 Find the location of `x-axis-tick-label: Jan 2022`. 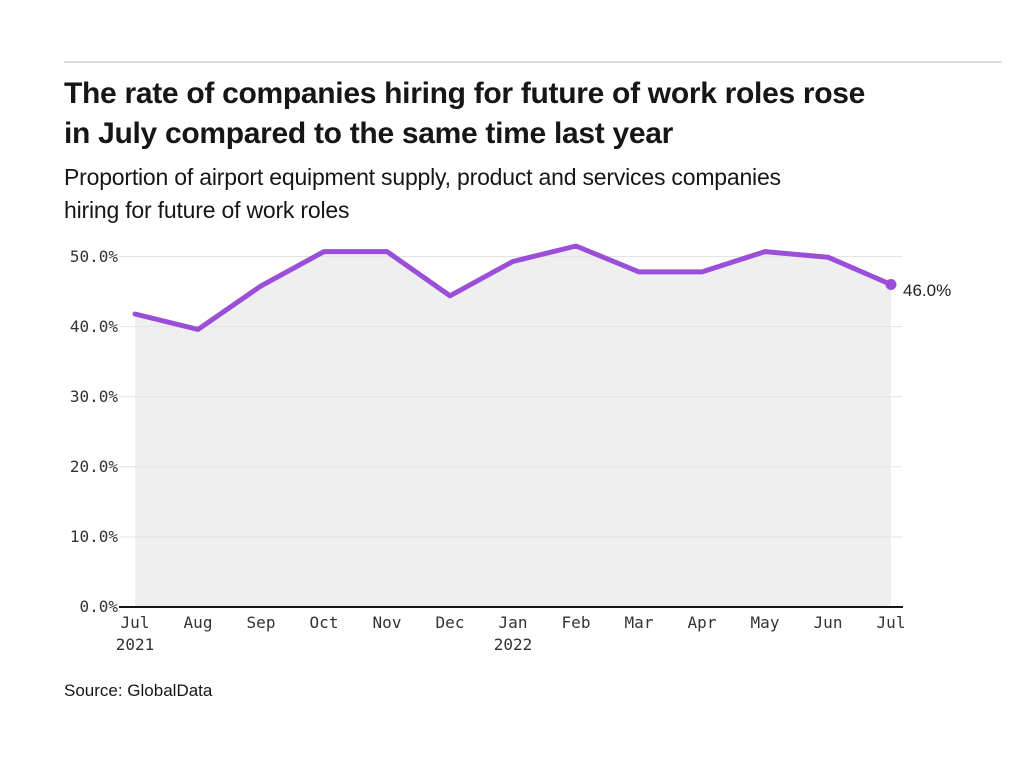

x-axis-tick-label: Jan 2022 is located at coordinates (513, 634).